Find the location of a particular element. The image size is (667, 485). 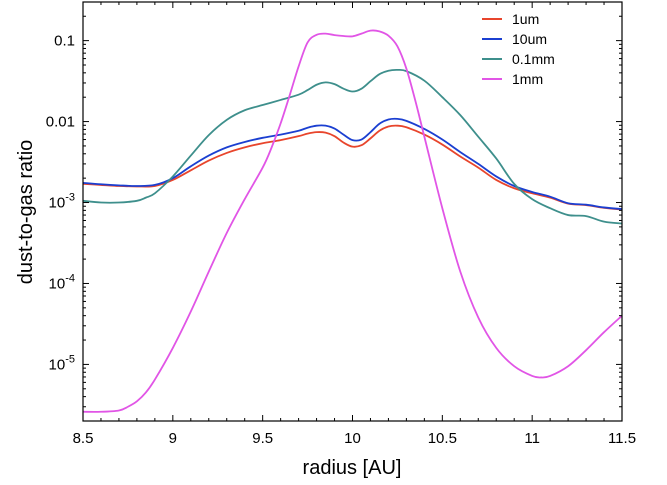

y-tick-label: 0.01 is located at coordinates (60, 122).